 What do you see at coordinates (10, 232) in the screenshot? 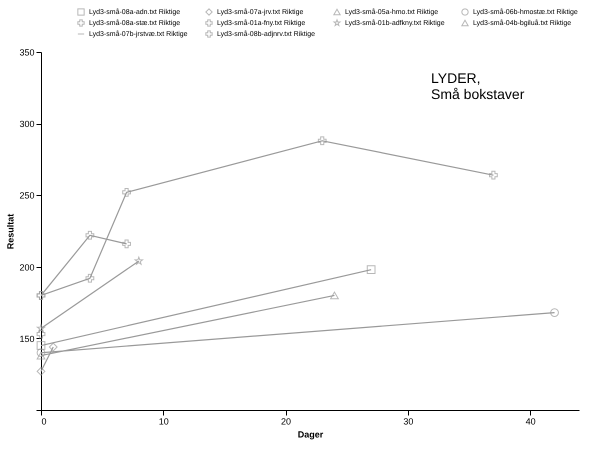
I see `y-axis-title: Resultat` at bounding box center [10, 232].